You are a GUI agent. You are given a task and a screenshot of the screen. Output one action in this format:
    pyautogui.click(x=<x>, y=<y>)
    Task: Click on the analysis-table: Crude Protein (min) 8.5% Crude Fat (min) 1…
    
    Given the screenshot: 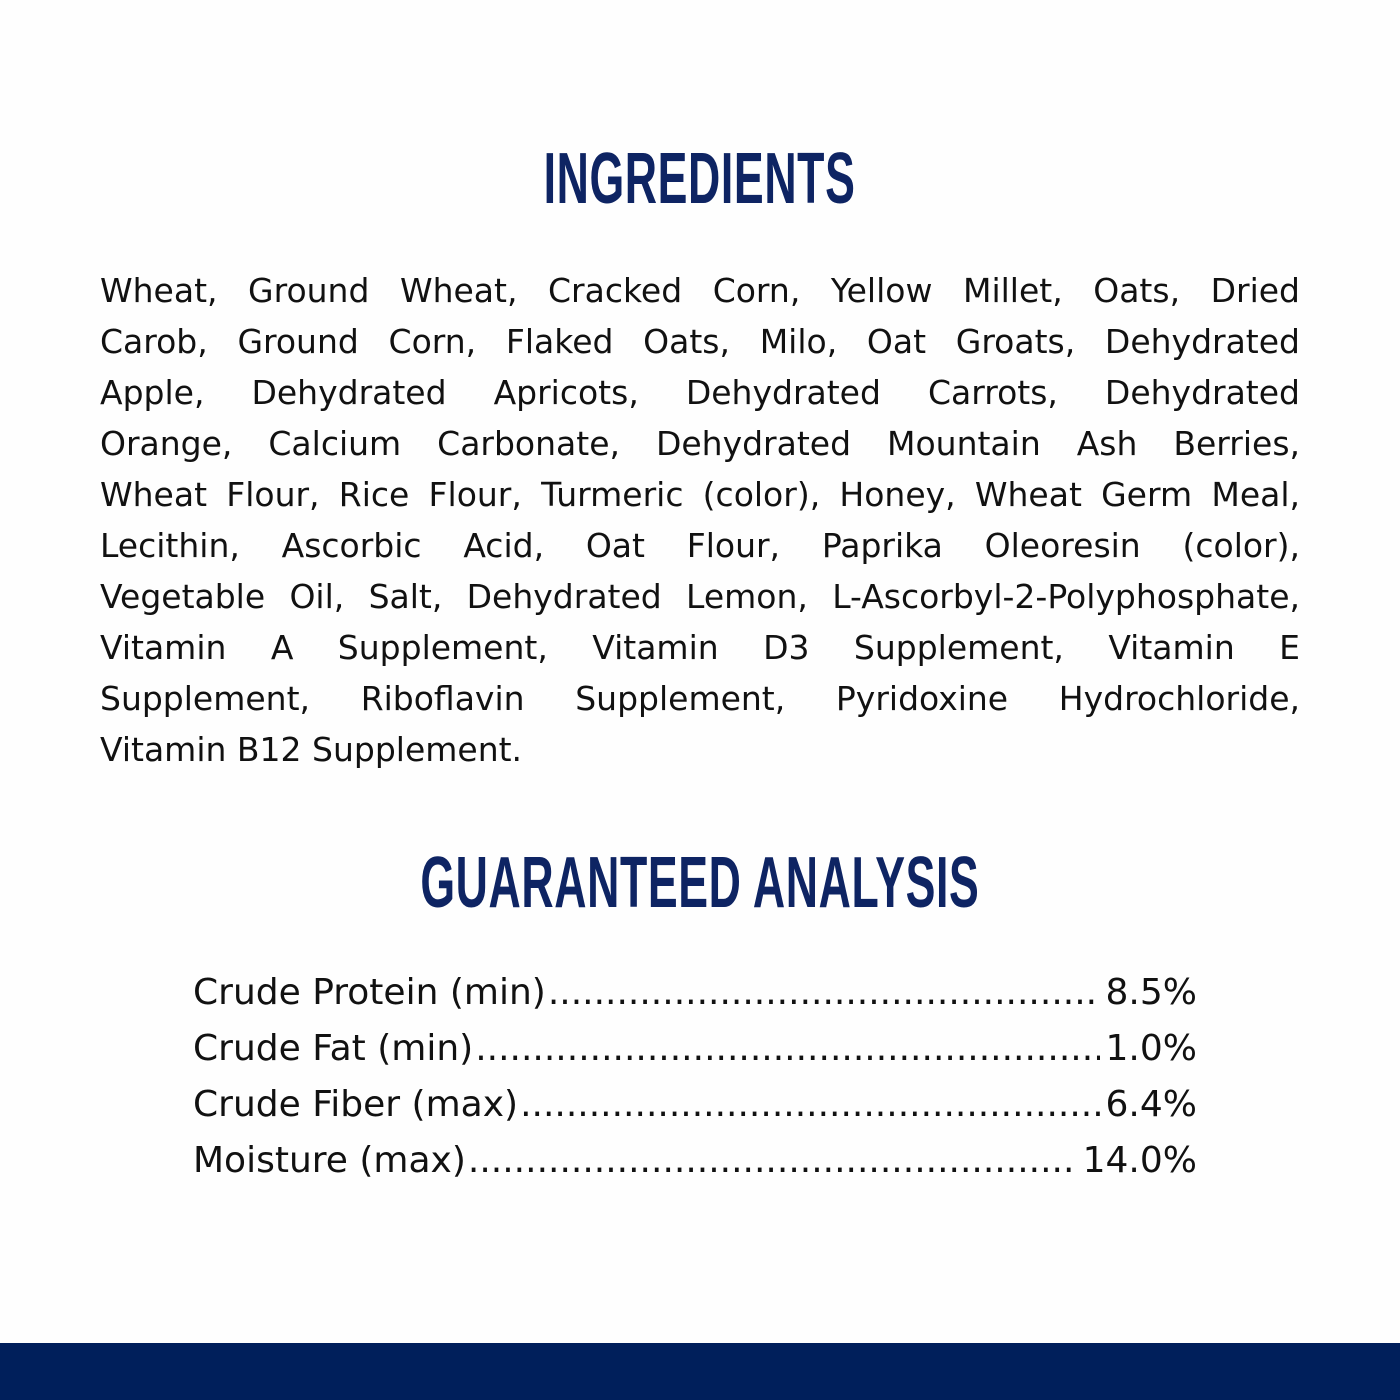 What is the action you would take?
    pyautogui.click(x=695, y=1077)
    